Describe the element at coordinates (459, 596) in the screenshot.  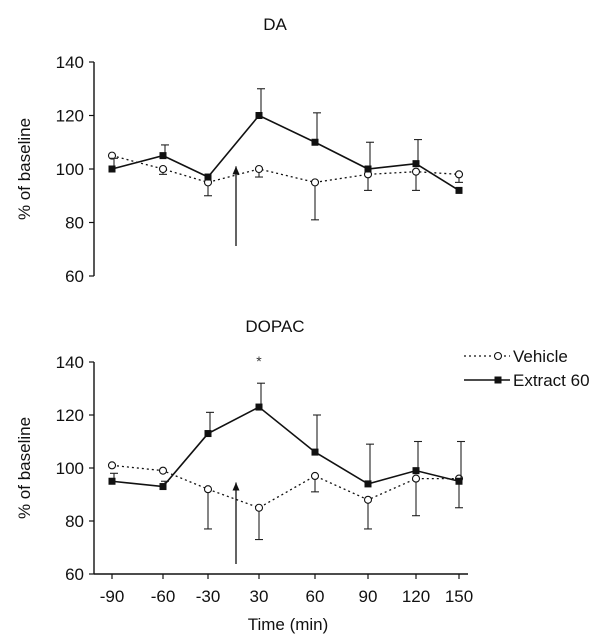
I see `x-tick-label: 150` at that location.